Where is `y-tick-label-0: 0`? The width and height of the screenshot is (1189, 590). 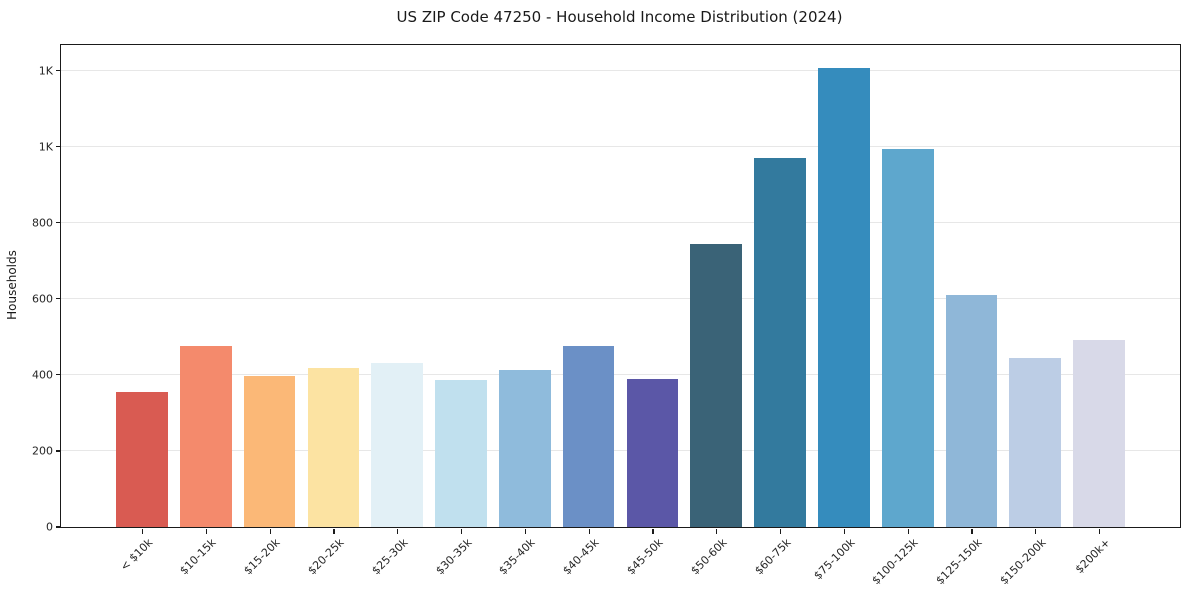 y-tick-label-0: 0 is located at coordinates (49, 527).